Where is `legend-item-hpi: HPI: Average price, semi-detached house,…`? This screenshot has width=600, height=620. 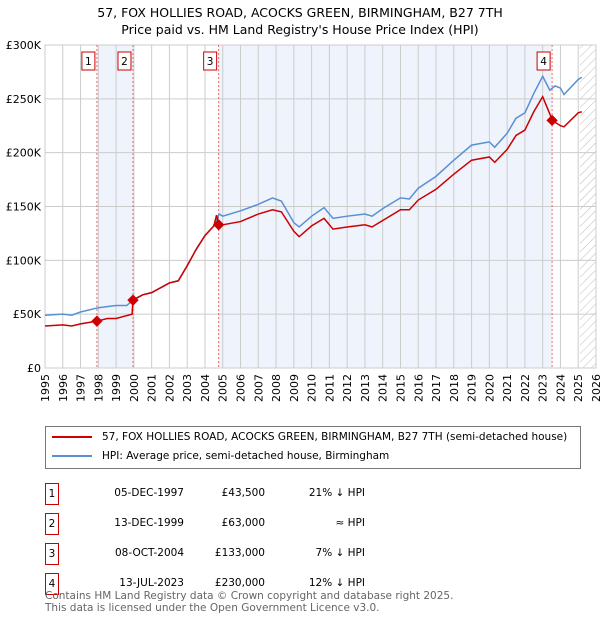
legend-item-hpi: HPI: Average price, semi-detached house,… is located at coordinates (220, 456).